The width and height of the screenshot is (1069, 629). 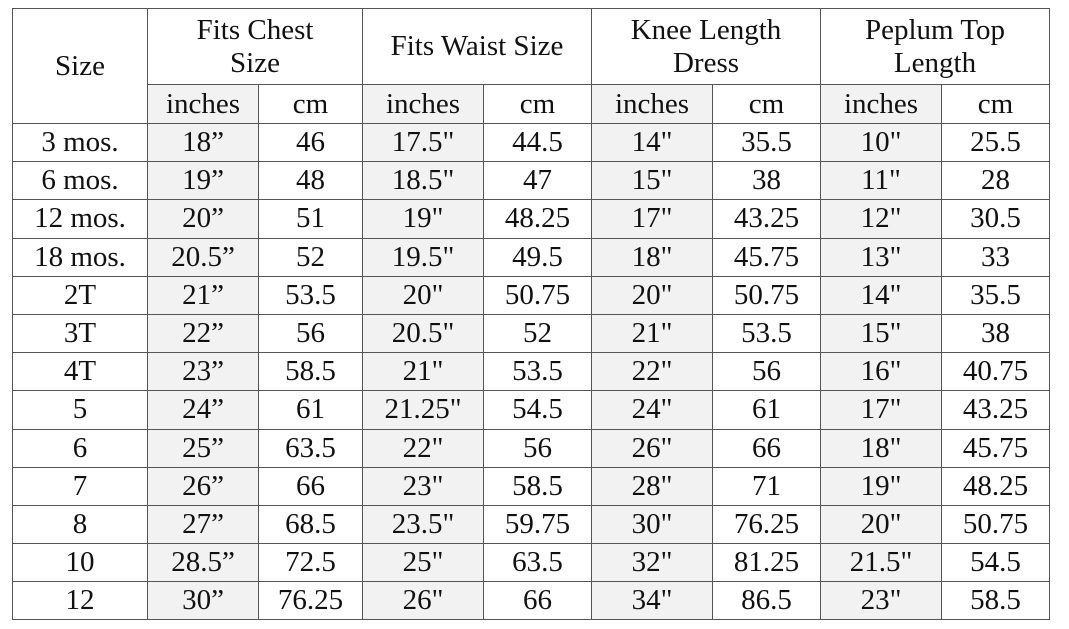 I want to click on inches-cell: 16", so click(x=881, y=372).